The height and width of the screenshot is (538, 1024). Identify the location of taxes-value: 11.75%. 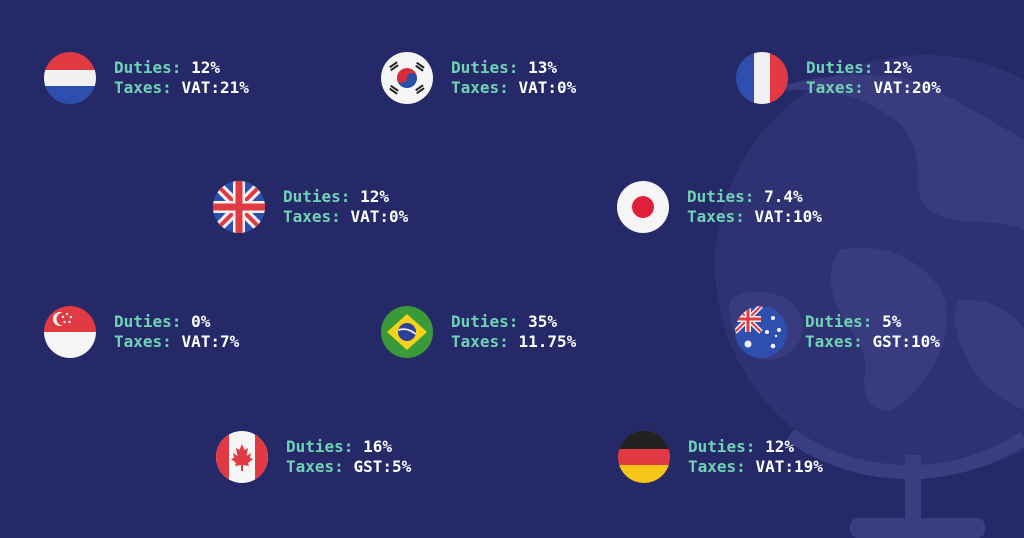
(547, 341).